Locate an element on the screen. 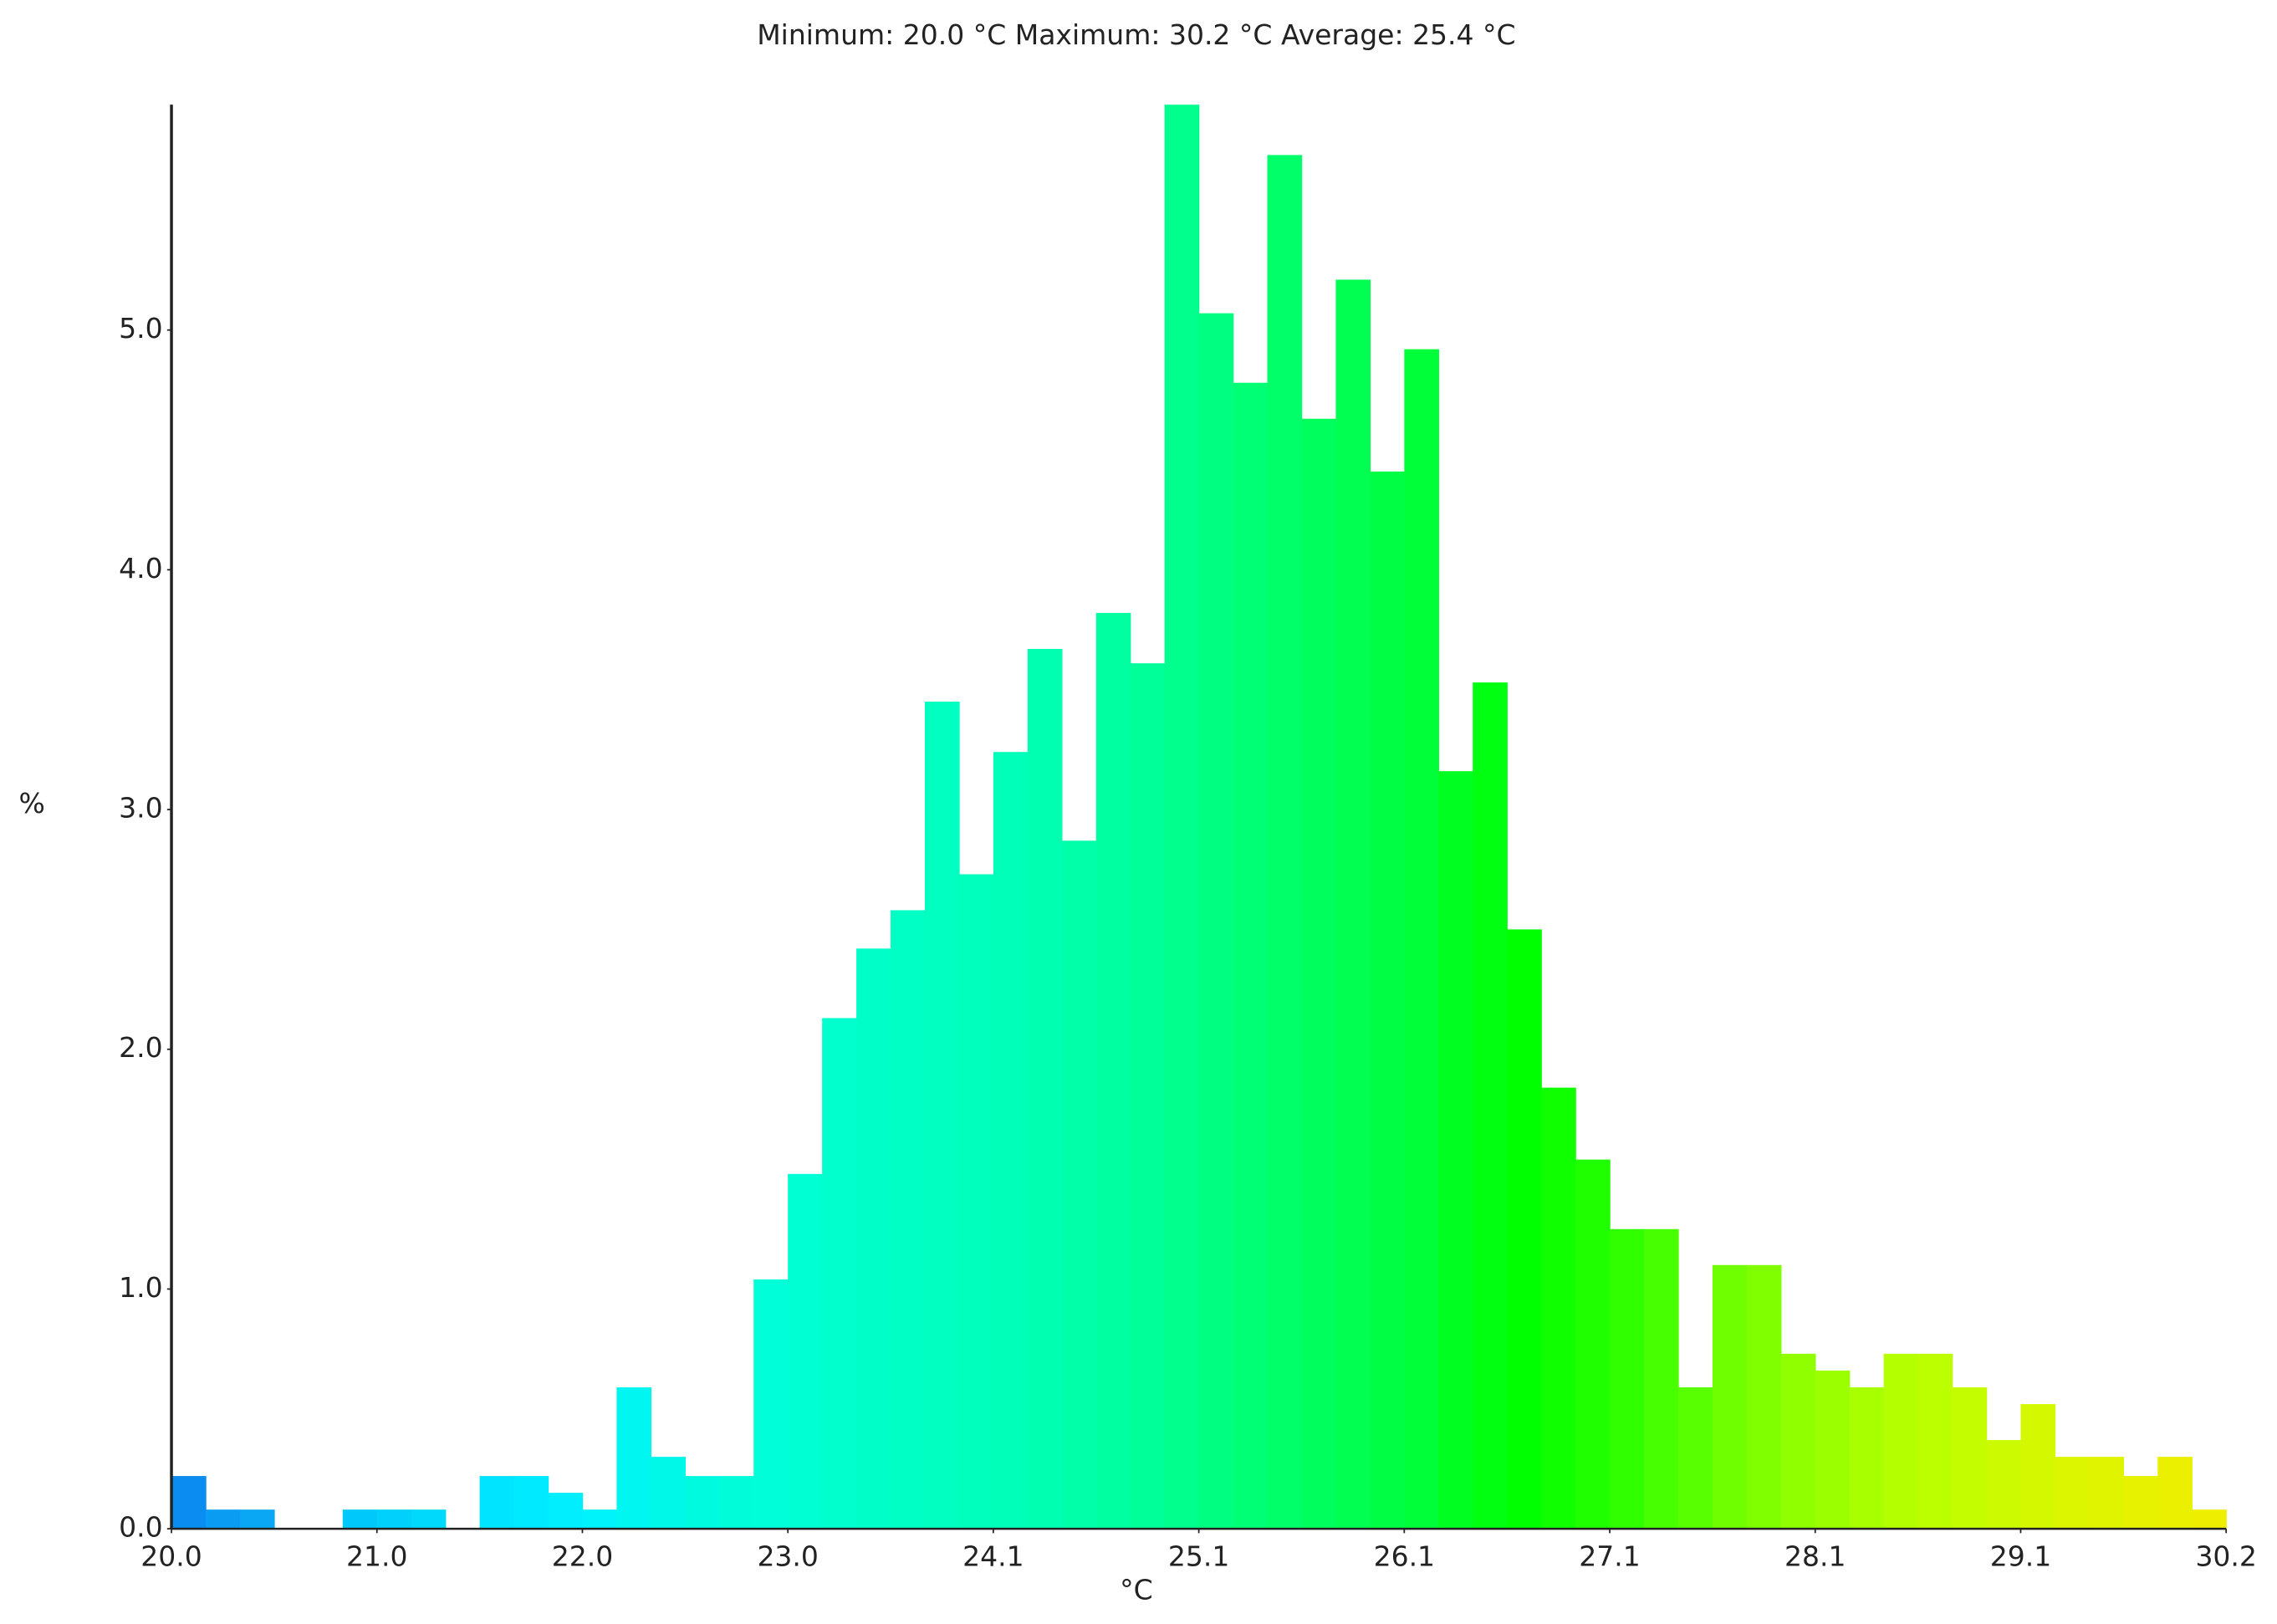 The width and height of the screenshot is (2277, 1624). x-tick-label: 23.0 is located at coordinates (788, 1556).